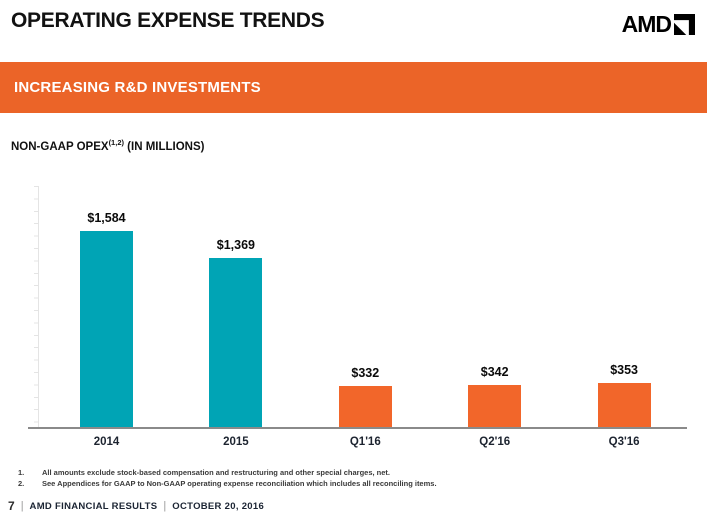 The width and height of the screenshot is (707, 518). I want to click on x-axis-label: 2015, so click(236, 442).